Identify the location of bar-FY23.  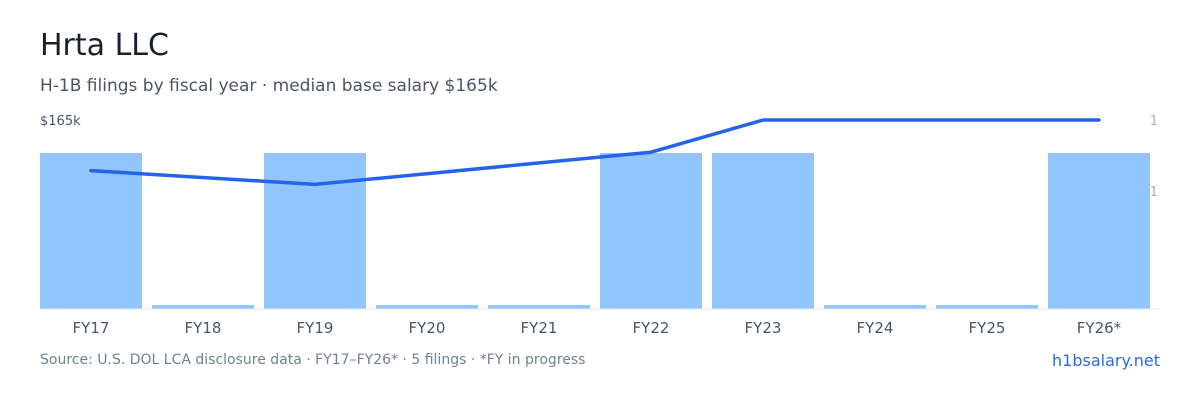
(763, 231).